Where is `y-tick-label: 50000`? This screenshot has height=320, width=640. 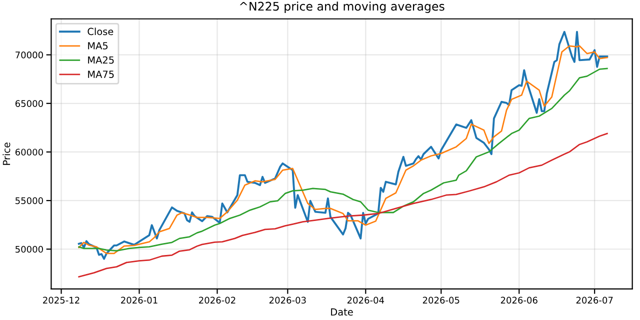 y-tick-label: 50000 is located at coordinates (29, 249).